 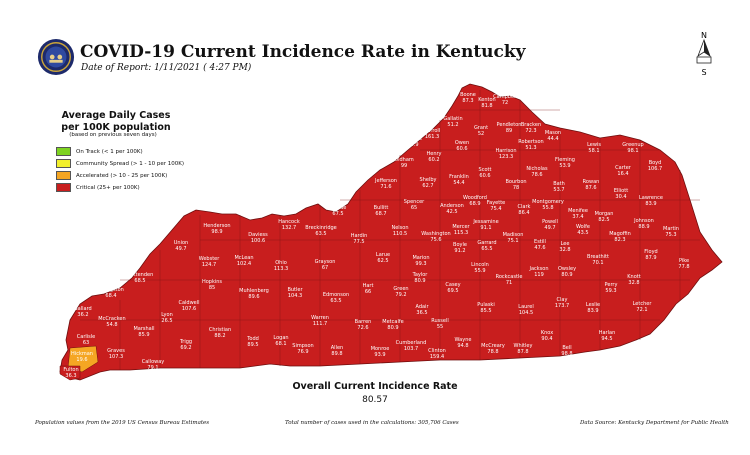 What do you see at coordinates (593, 305) in the screenshot?
I see `county-name-label: Leslie` at bounding box center [593, 305].